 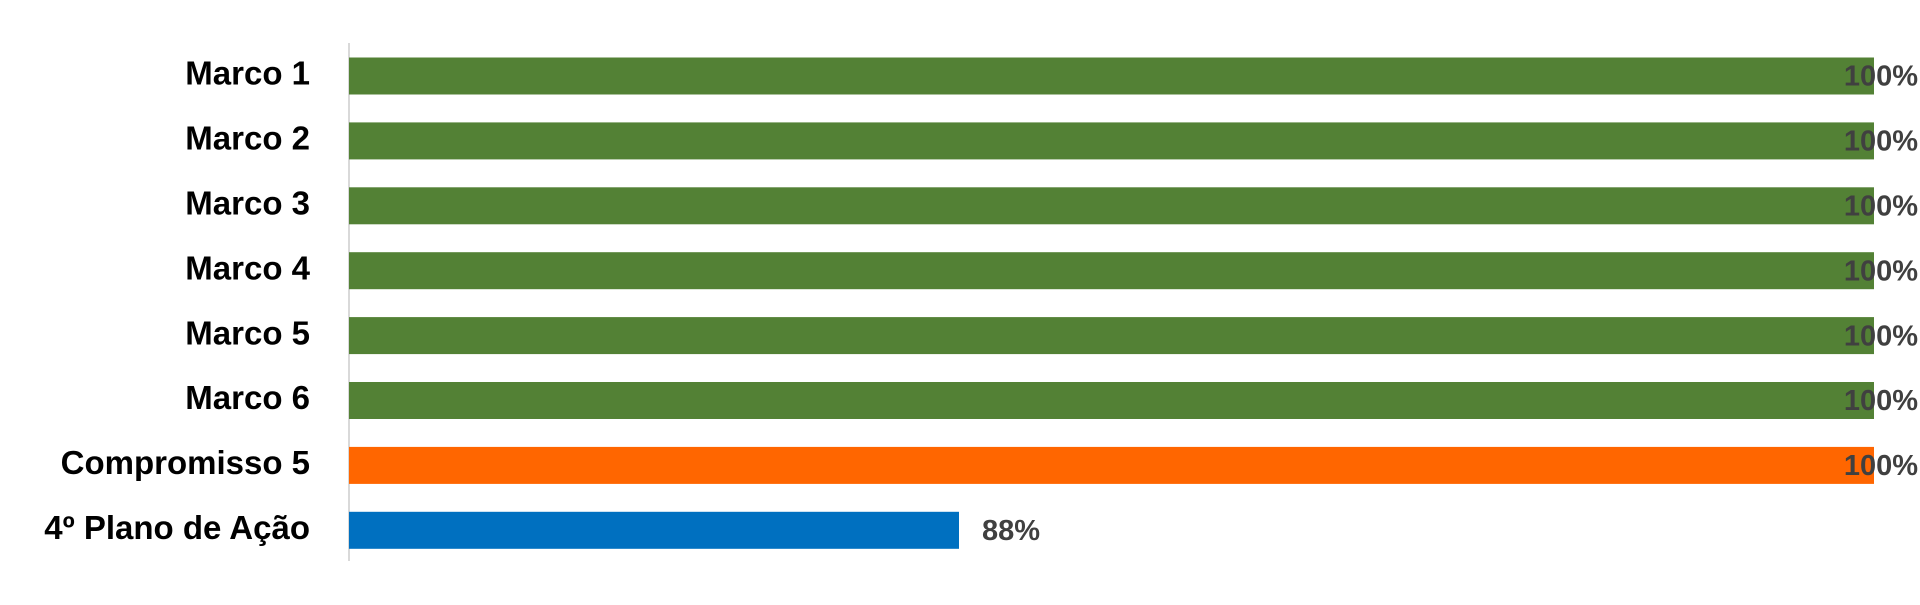 What do you see at coordinates (247, 397) in the screenshot?
I see `category-label: Marco 6` at bounding box center [247, 397].